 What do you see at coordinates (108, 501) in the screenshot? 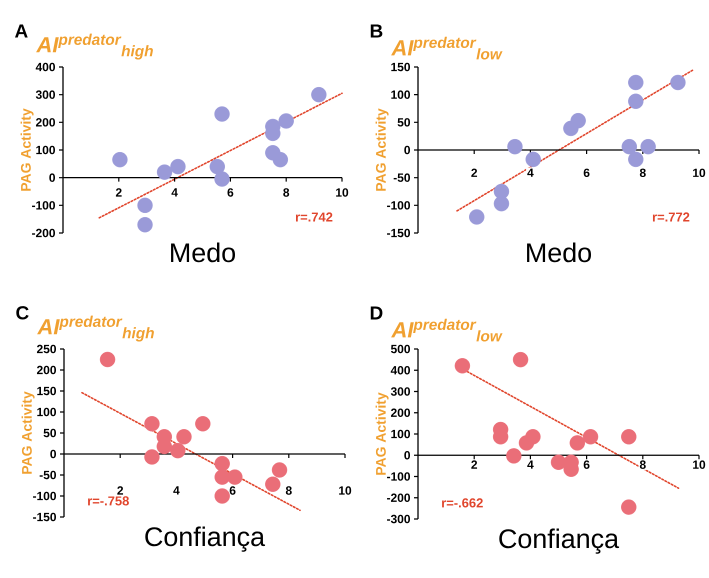
I see `annotation: r=-.758` at bounding box center [108, 501].